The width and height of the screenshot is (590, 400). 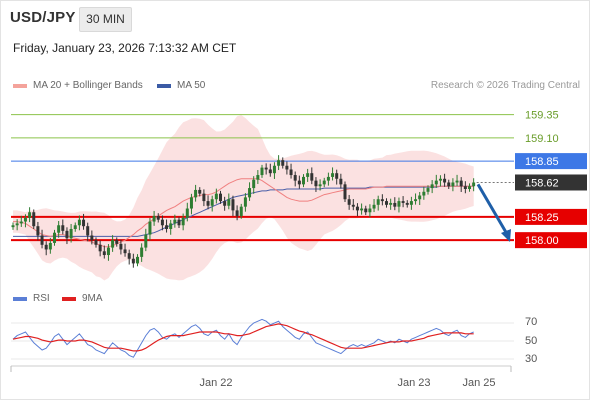 I want to click on rsi-9ma-line, so click(x=243, y=337).